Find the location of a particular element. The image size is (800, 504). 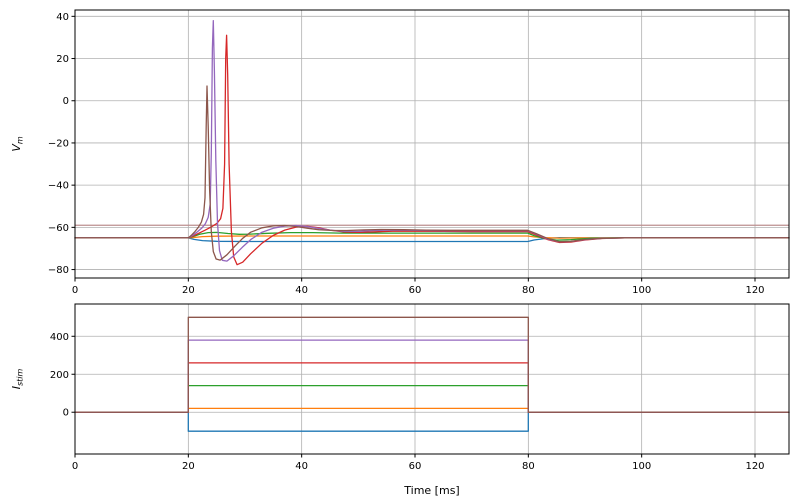

series-line-stim=260 is located at coordinates (432, 387).